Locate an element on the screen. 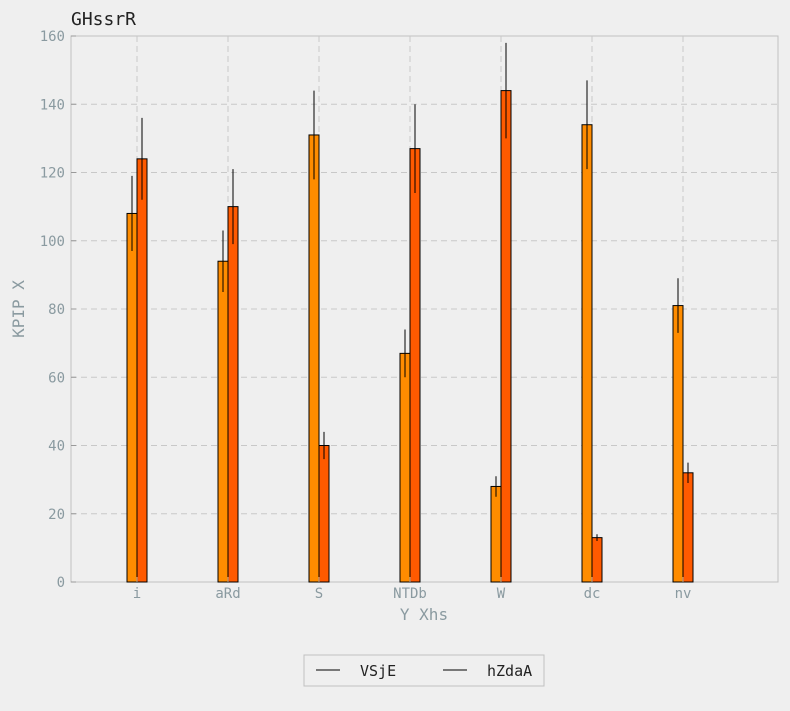 The image size is (790, 711). x-tick-label: nv is located at coordinates (683, 594).